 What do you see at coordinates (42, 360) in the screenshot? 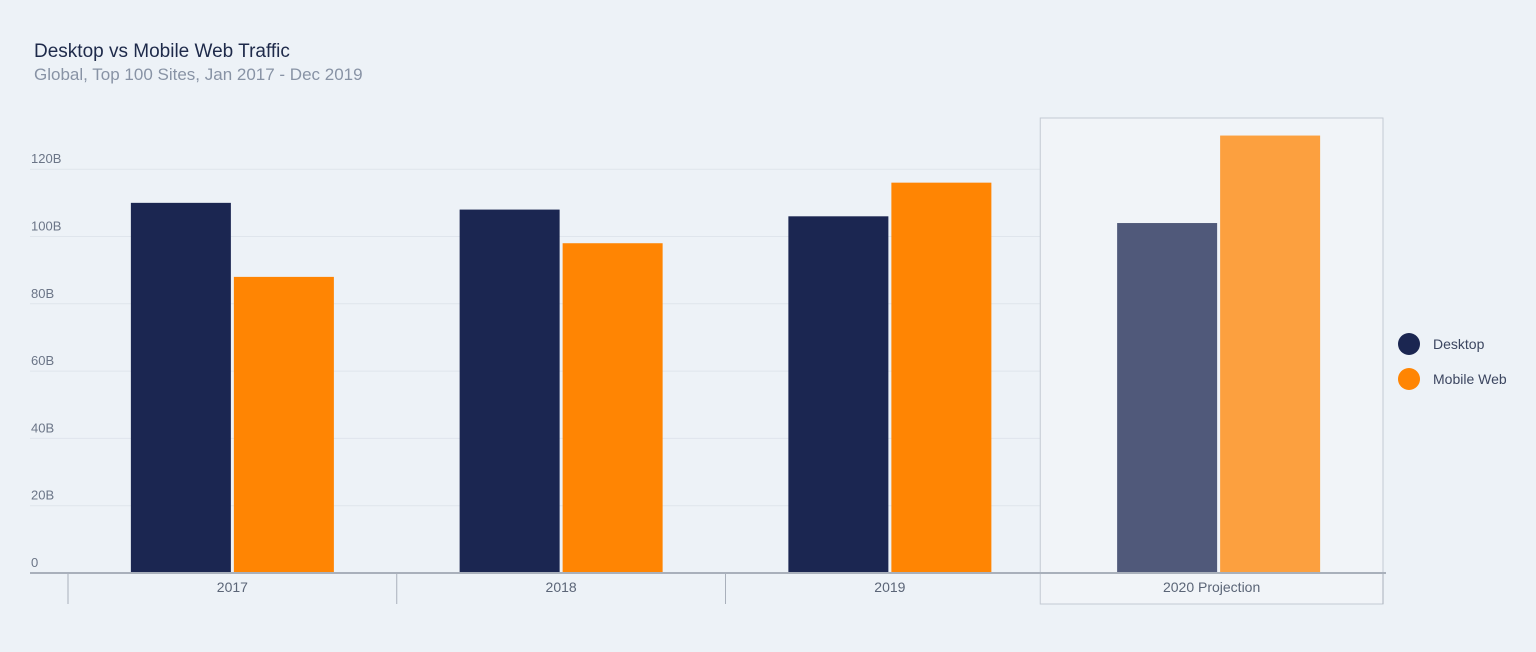
I see `y-tick-label: 60B` at bounding box center [42, 360].